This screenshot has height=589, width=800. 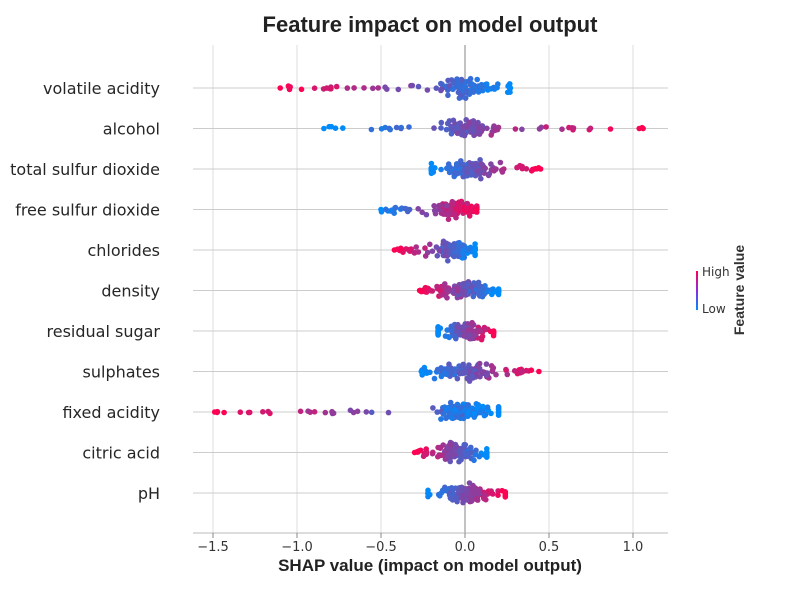 I want to click on colorbar-title: Feature value, so click(x=739, y=290).